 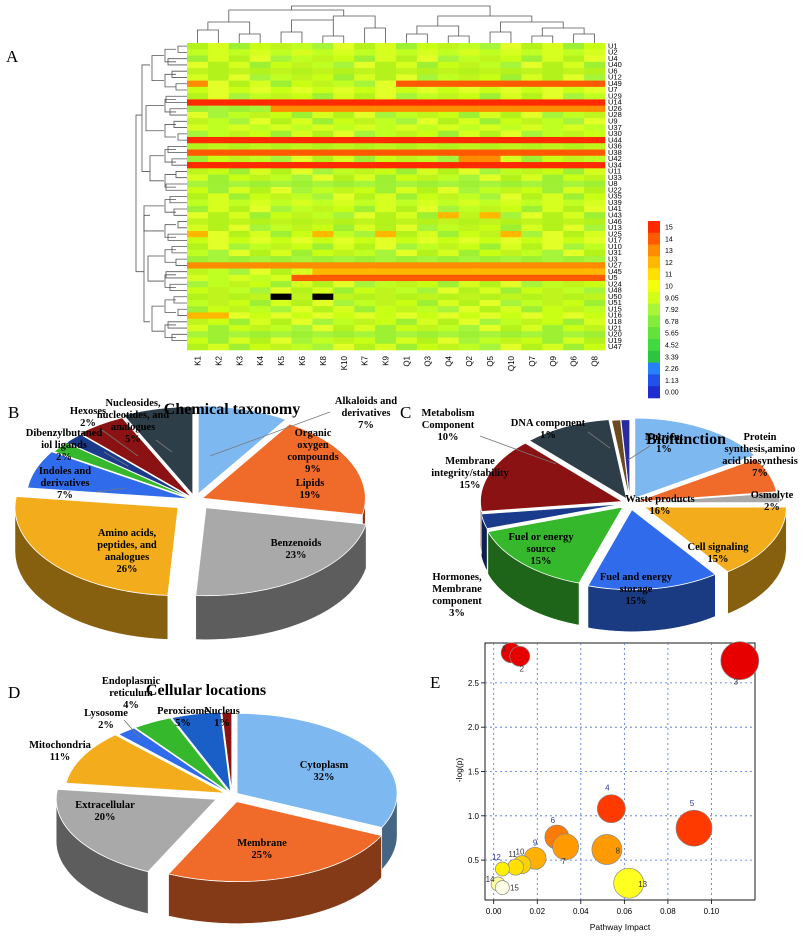 What do you see at coordinates (281, 552) in the screenshot?
I see `pie-slice-top` at bounding box center [281, 552].